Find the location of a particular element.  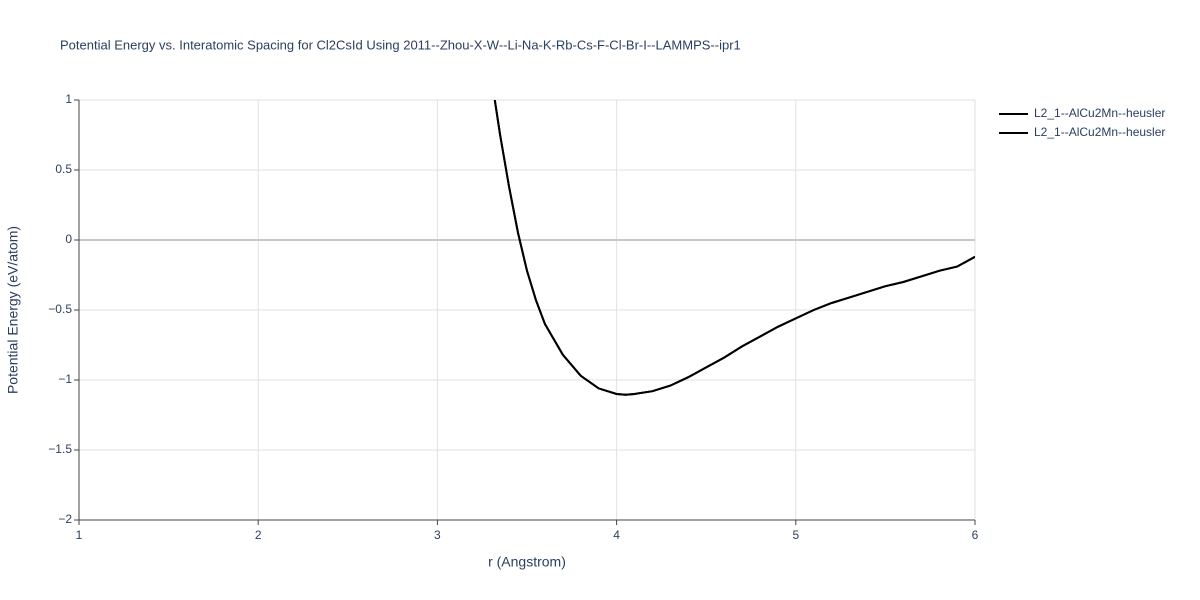

y-tick-label: −0.5 is located at coordinates (60, 309).